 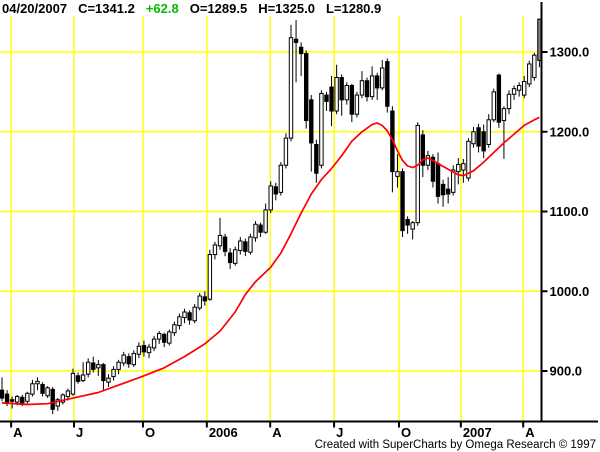 What do you see at coordinates (569, 211) in the screenshot?
I see `y-axis-label: 1100.0` at bounding box center [569, 211].